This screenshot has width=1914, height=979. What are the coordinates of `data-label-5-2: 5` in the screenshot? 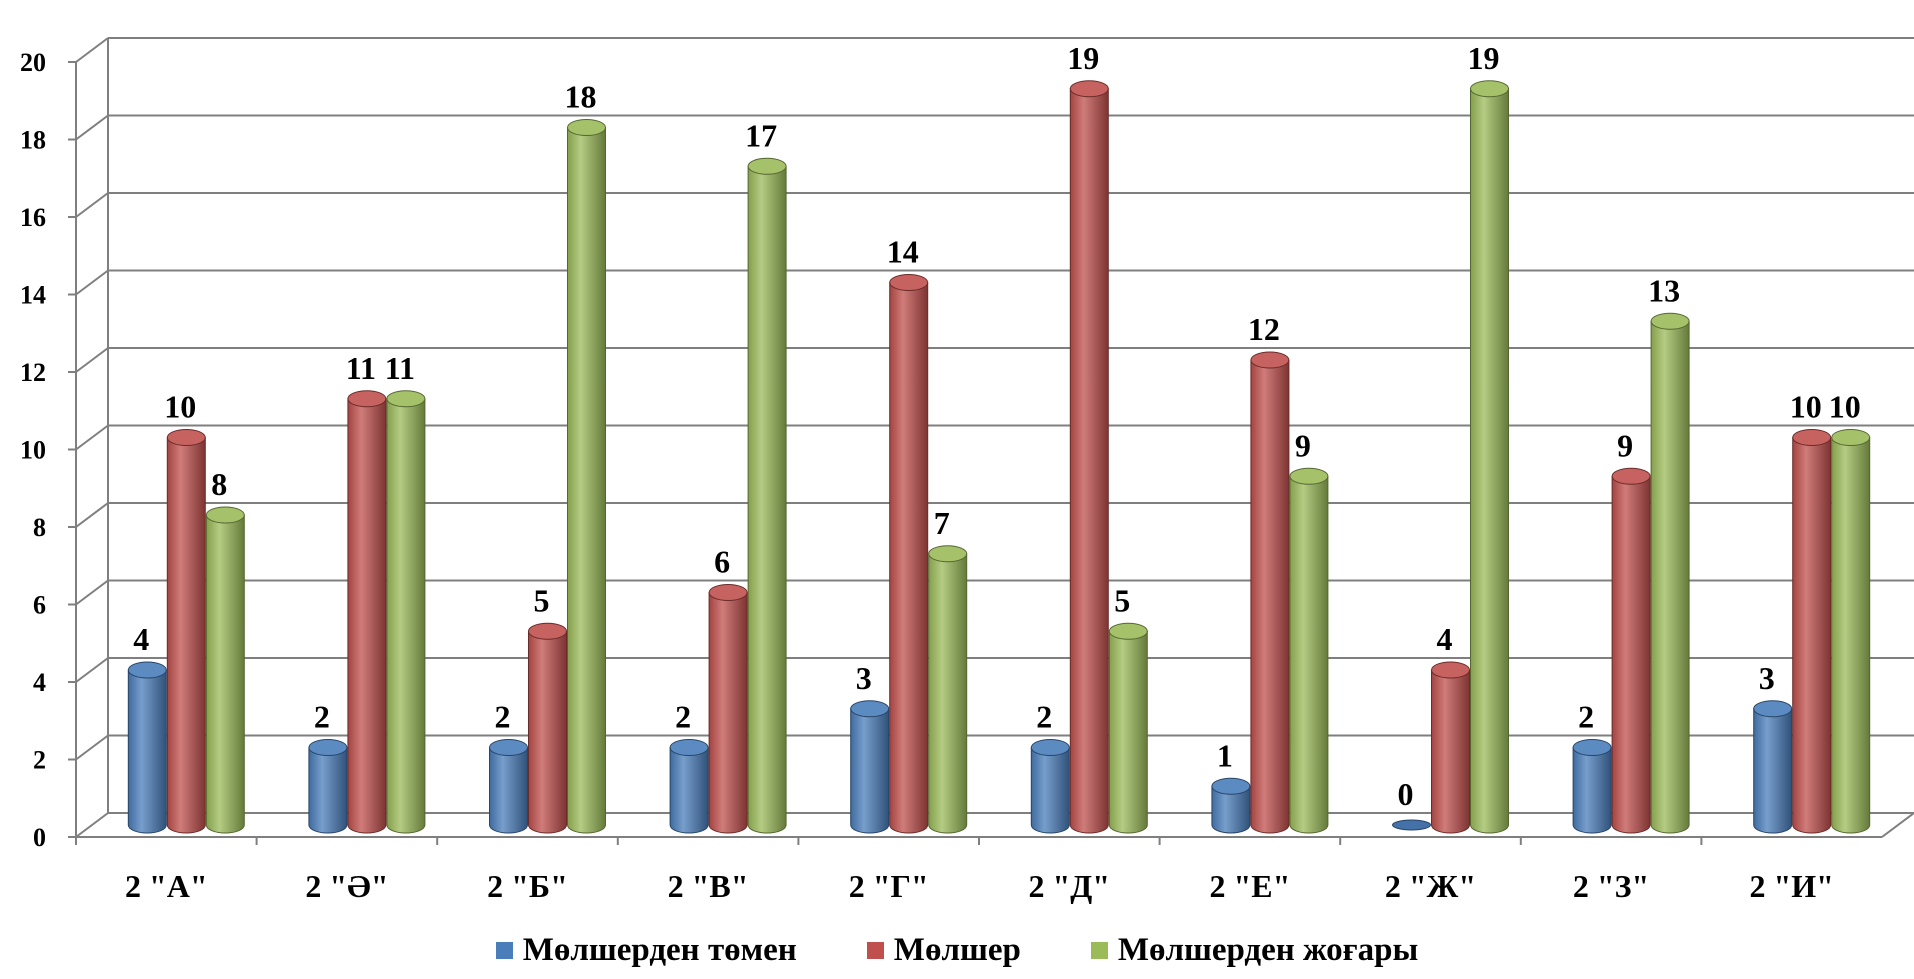 It's located at (1122, 600).